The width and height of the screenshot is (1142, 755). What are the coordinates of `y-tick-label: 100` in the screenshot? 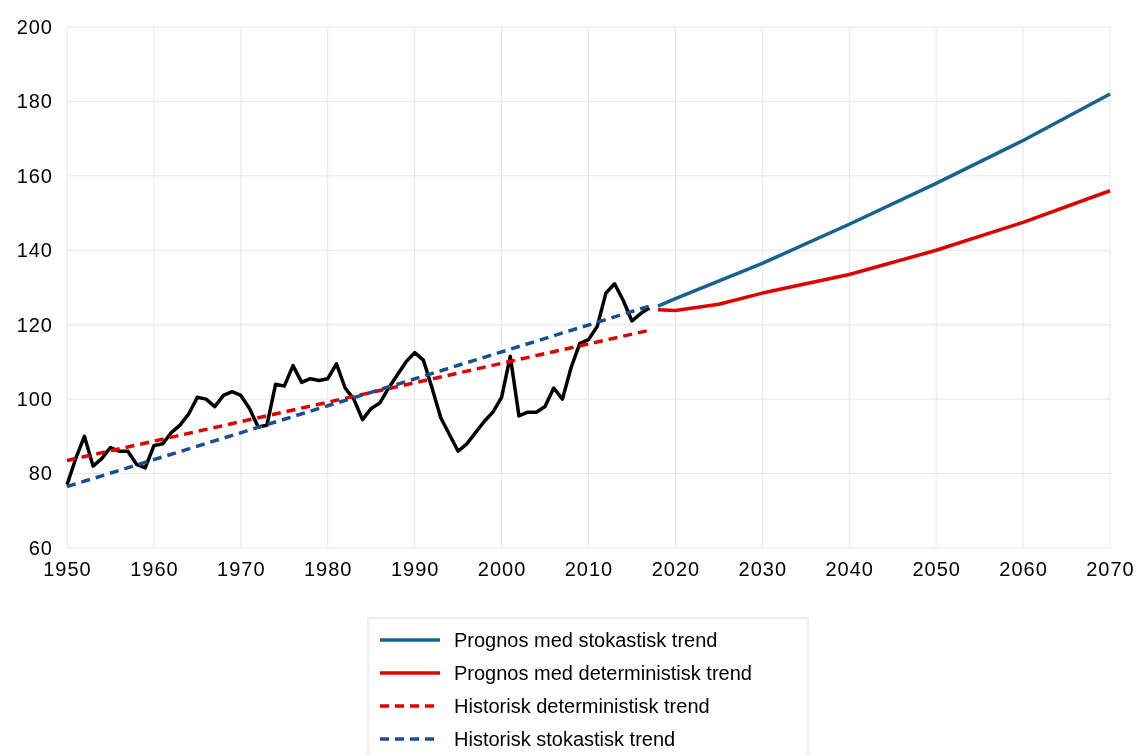 It's located at (34, 399).